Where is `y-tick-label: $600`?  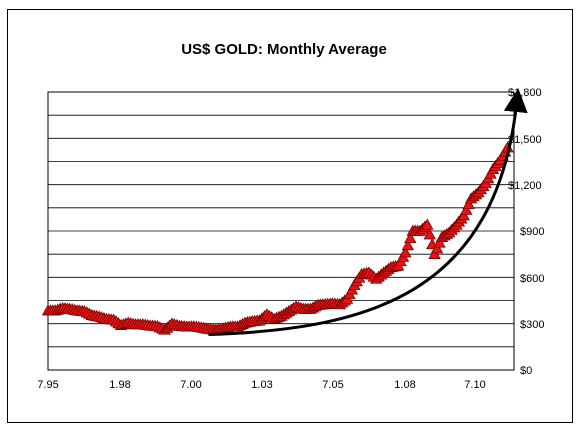
y-tick-label: $600 is located at coordinates (532, 279).